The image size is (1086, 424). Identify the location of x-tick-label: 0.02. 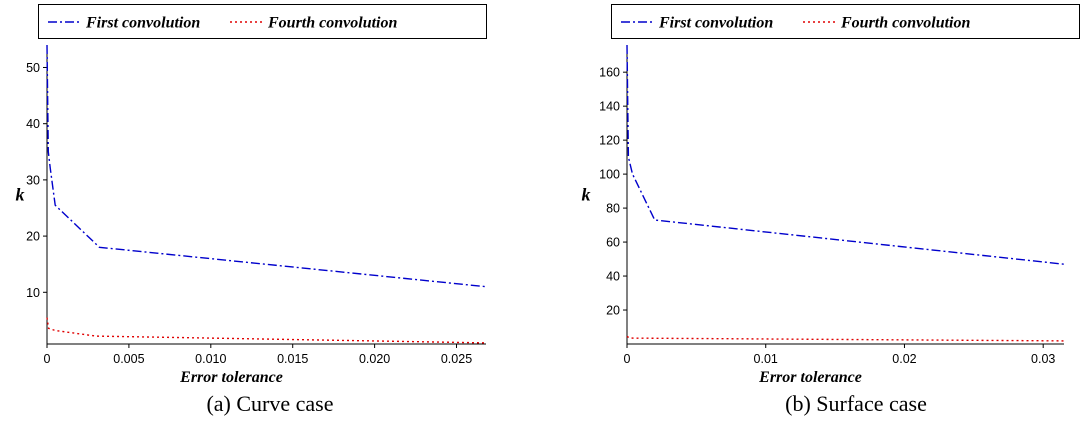
(904, 359).